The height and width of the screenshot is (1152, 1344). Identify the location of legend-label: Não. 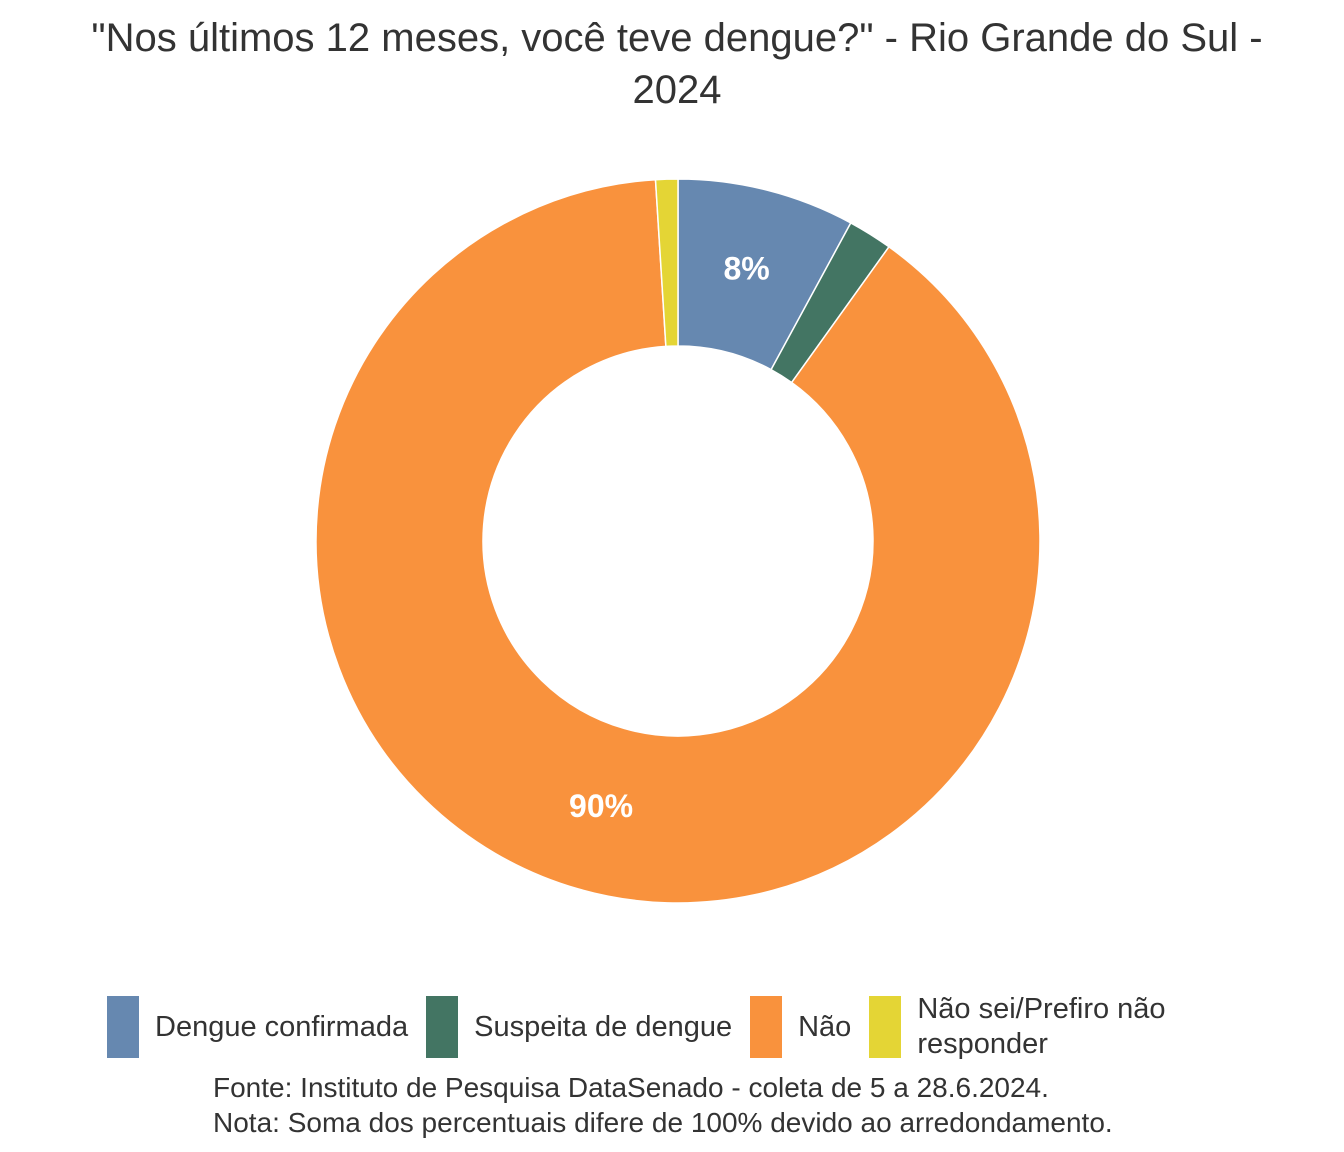
(825, 1026).